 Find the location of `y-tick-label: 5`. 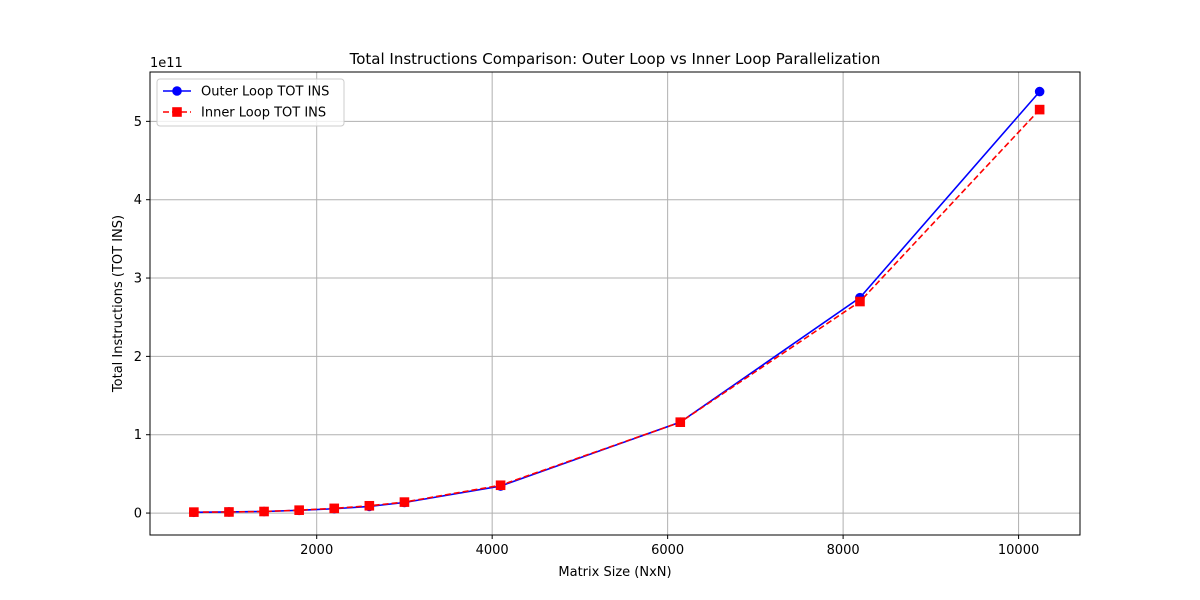

y-tick-label: 5 is located at coordinates (138, 122).